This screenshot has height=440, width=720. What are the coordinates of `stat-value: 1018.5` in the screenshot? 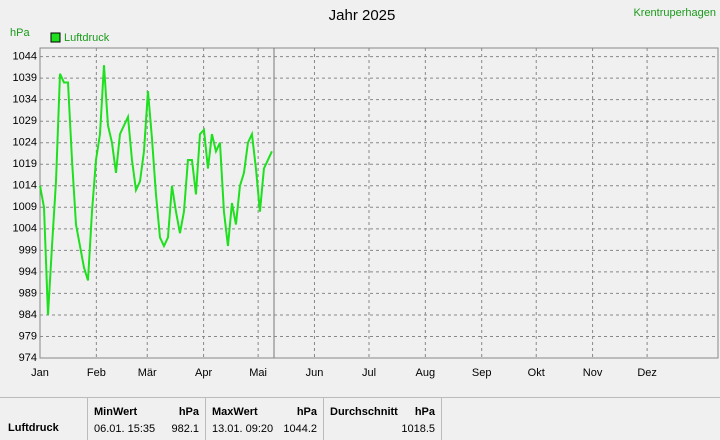 It's located at (418, 429).